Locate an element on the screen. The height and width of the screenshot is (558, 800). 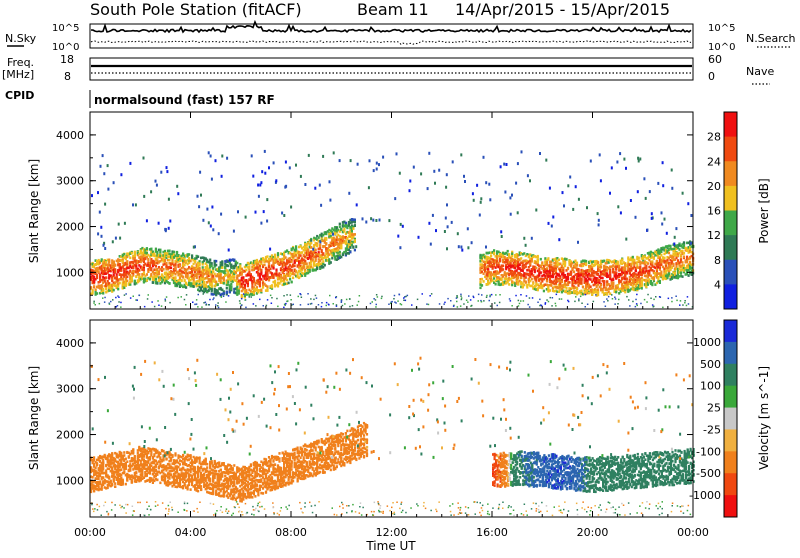
date-range: 14/Apr/2015 - 15/Apr/2015 is located at coordinates (562, 9).